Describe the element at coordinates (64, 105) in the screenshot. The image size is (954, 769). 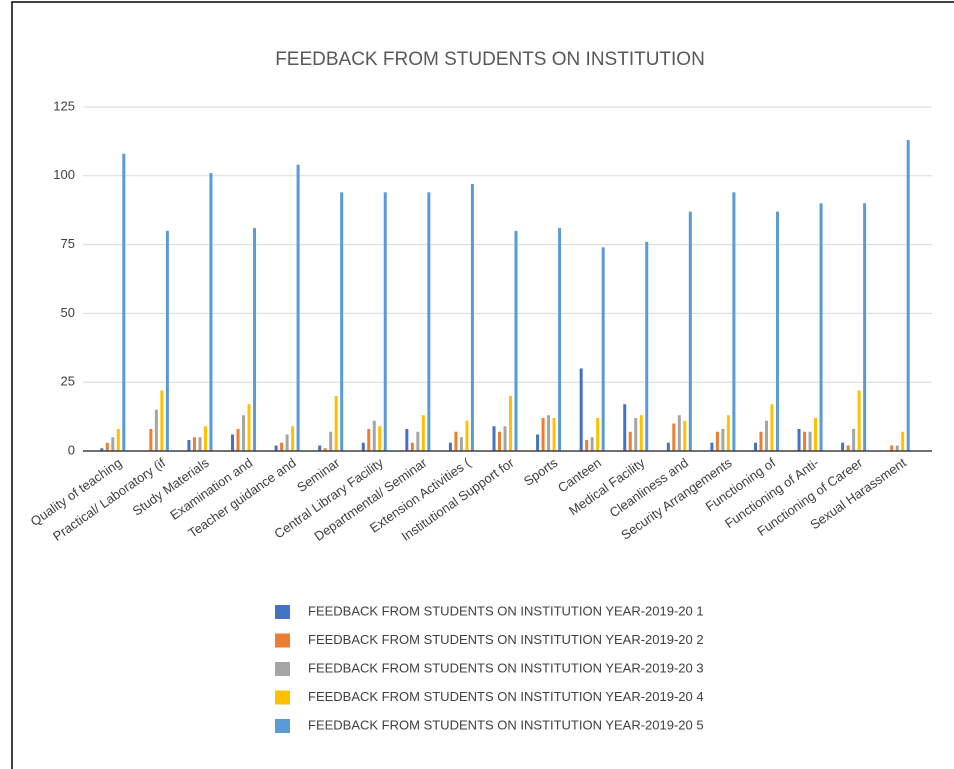
I see `y-tick-label: 125` at that location.